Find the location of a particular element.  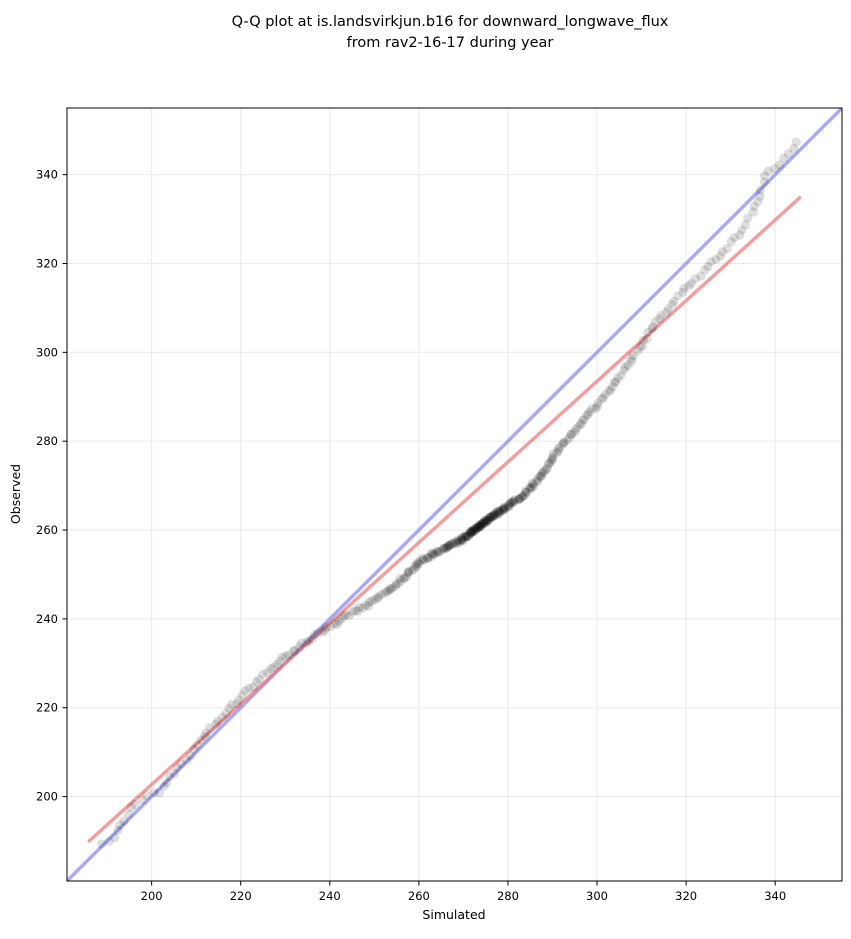

y-axis-label: Observed is located at coordinates (15, 494).